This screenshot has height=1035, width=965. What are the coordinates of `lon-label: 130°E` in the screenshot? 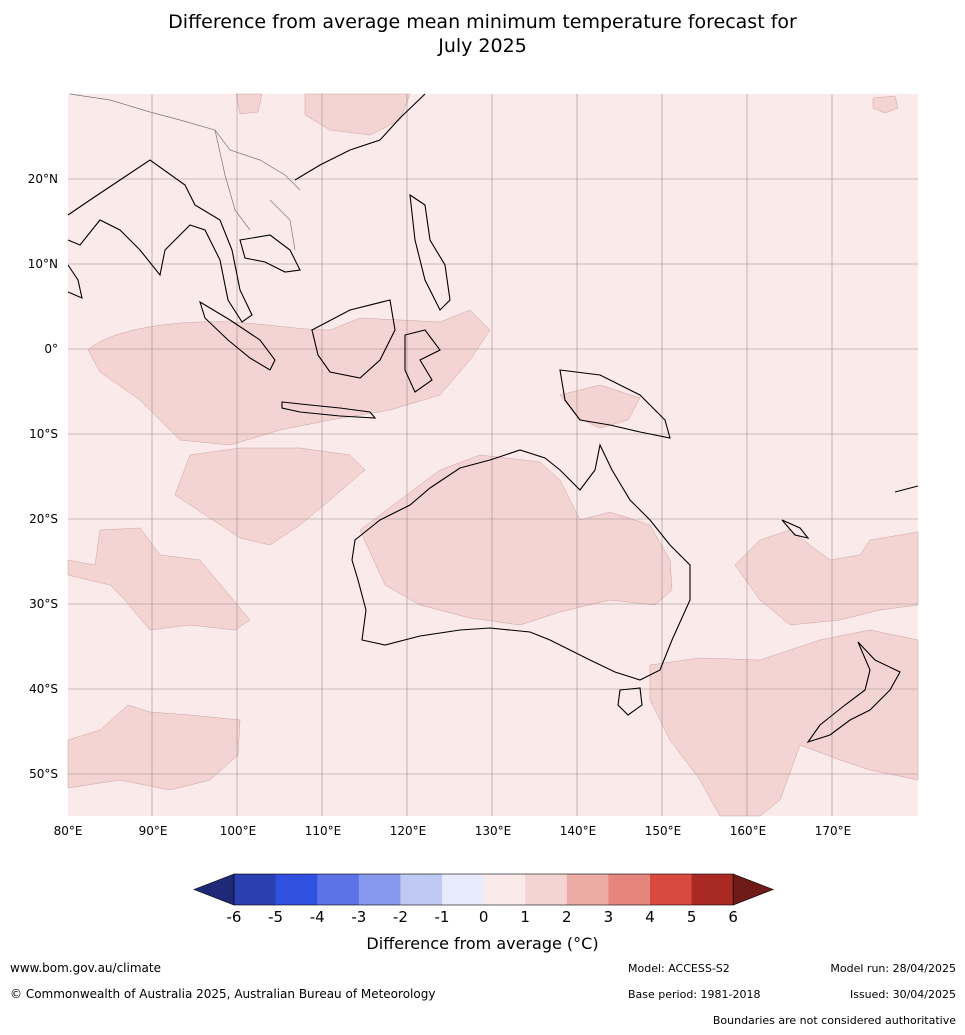 It's located at (493, 831).